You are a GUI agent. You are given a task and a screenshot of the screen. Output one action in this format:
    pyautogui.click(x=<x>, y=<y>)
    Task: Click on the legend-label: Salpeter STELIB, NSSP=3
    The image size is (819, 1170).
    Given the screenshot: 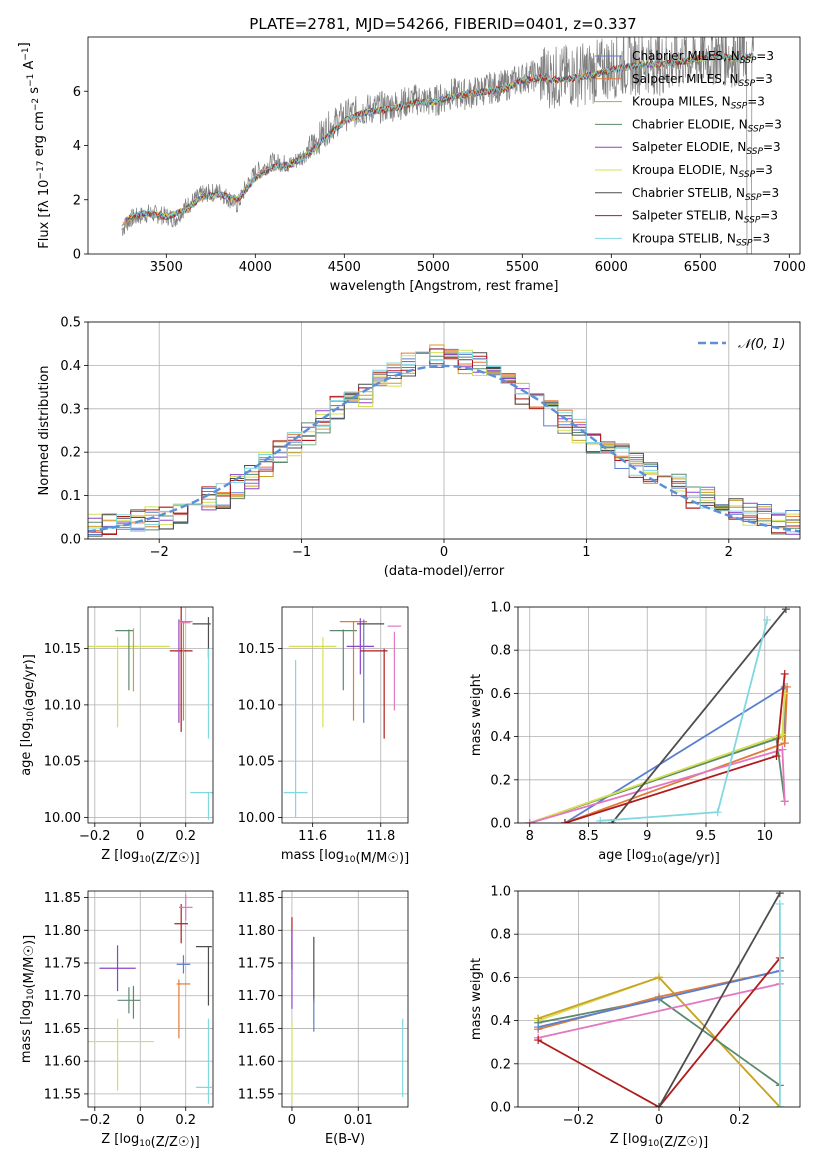 What is the action you would take?
    pyautogui.click(x=705, y=217)
    